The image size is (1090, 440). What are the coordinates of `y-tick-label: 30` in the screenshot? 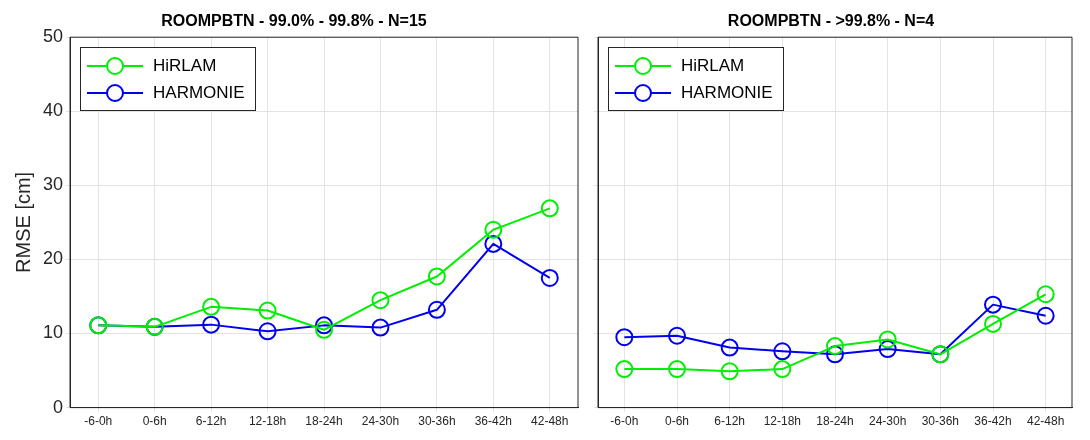 It's located at (53, 184).